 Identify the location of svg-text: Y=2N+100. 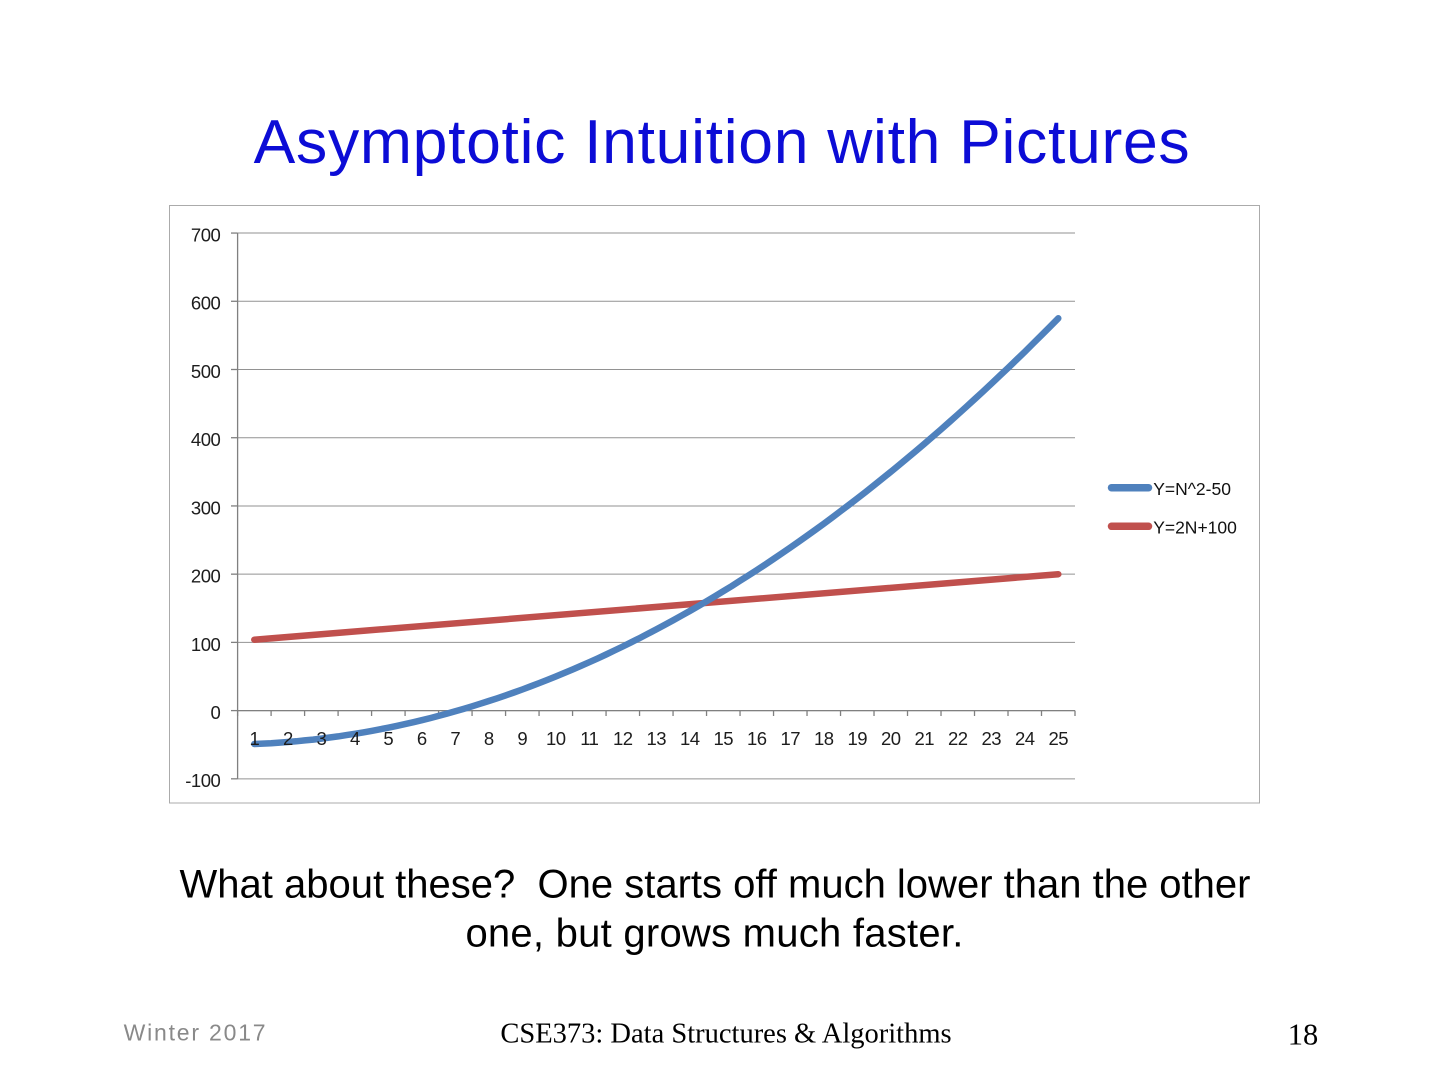
(1195, 528).